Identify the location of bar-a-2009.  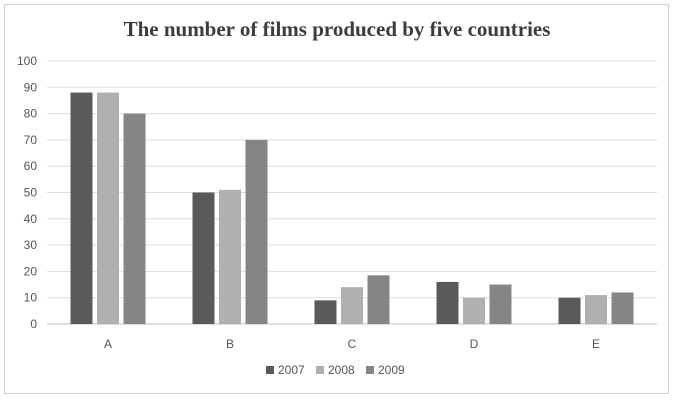
(134, 218).